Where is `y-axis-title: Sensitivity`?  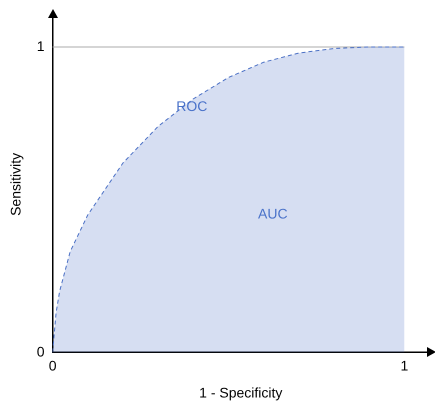 y-axis-title: Sensitivity is located at coordinates (15, 184).